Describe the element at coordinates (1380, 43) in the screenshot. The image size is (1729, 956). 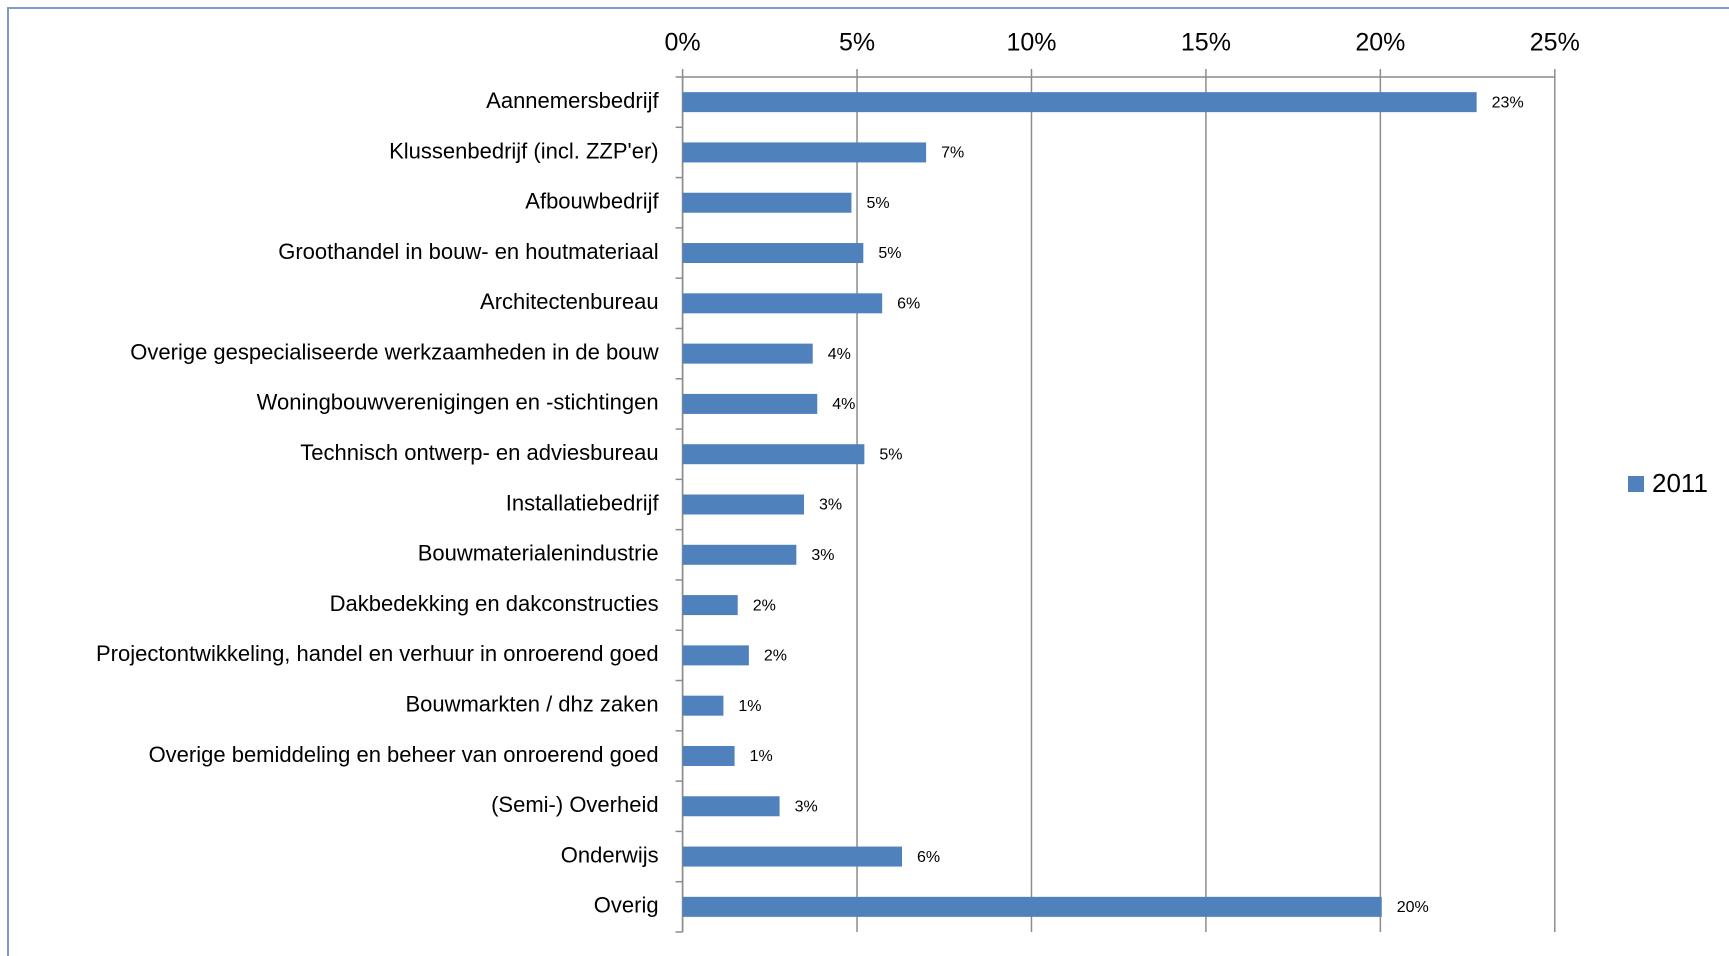
I see `x-tick-label: 20%` at that location.